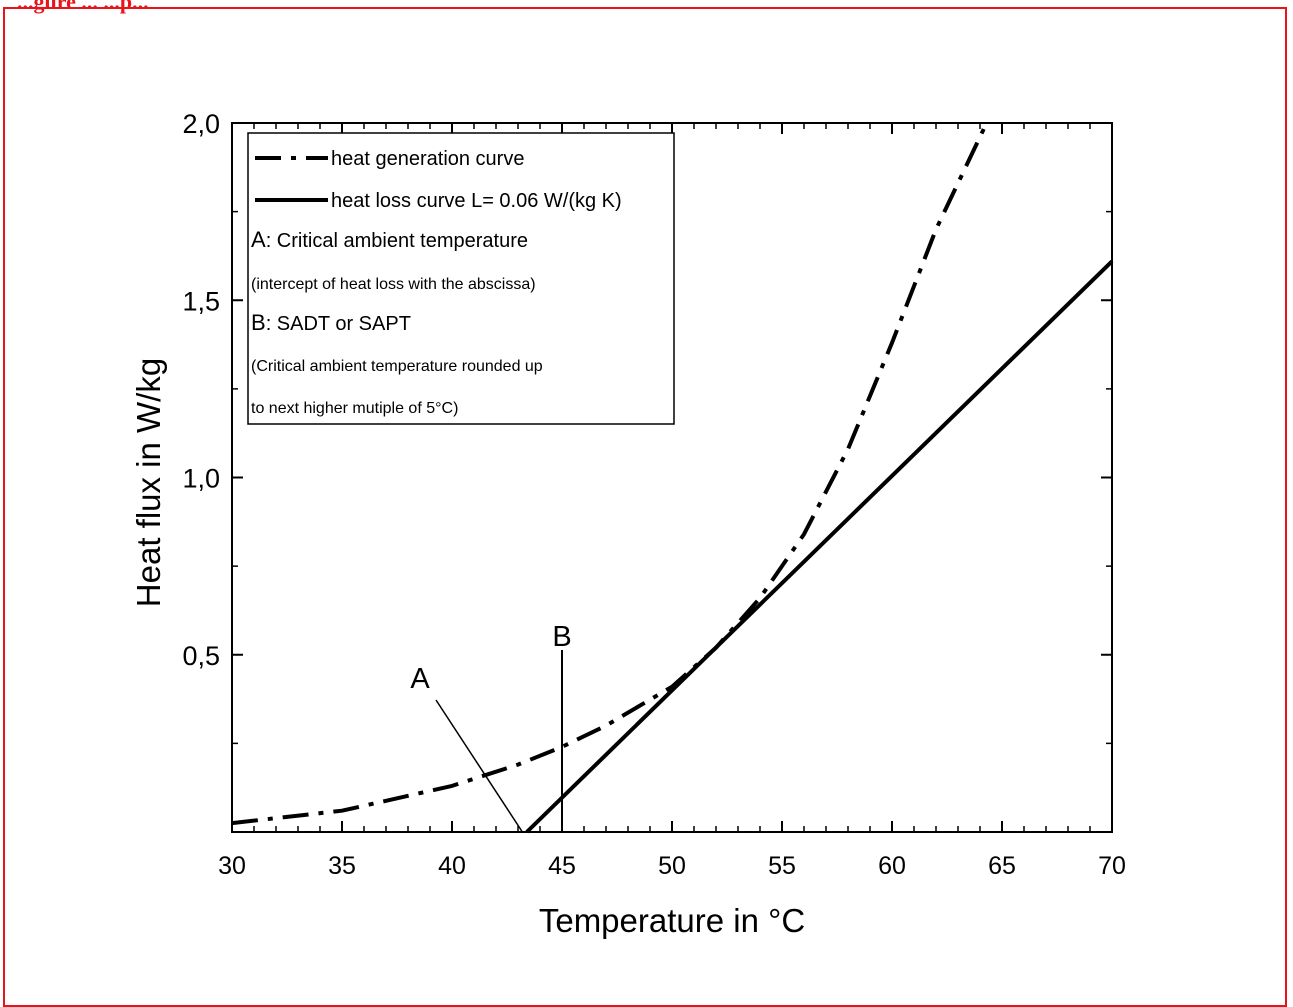 This screenshot has width=1293, height=1007. I want to click on legend-note-key: B, so click(258, 322).